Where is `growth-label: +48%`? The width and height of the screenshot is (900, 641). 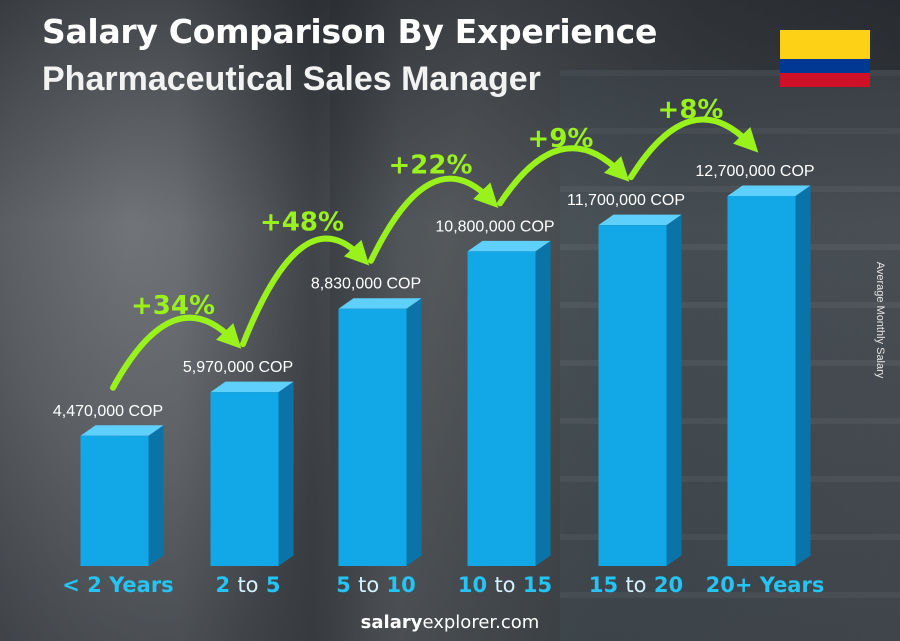 growth-label: +48% is located at coordinates (302, 223).